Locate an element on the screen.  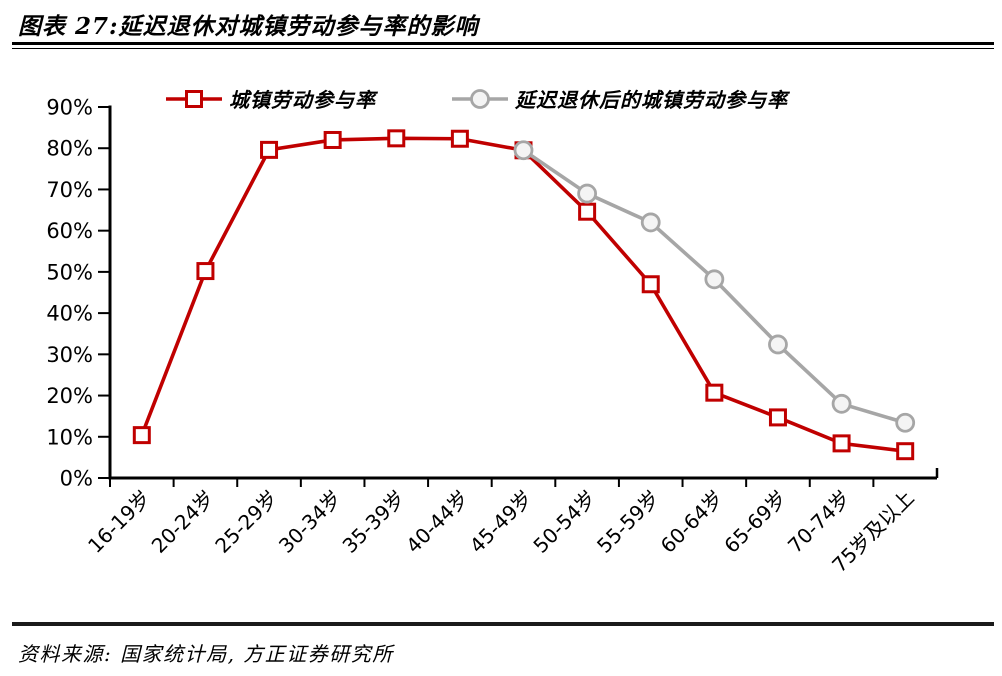
y-tick-label: 70% is located at coordinates (69, 190).